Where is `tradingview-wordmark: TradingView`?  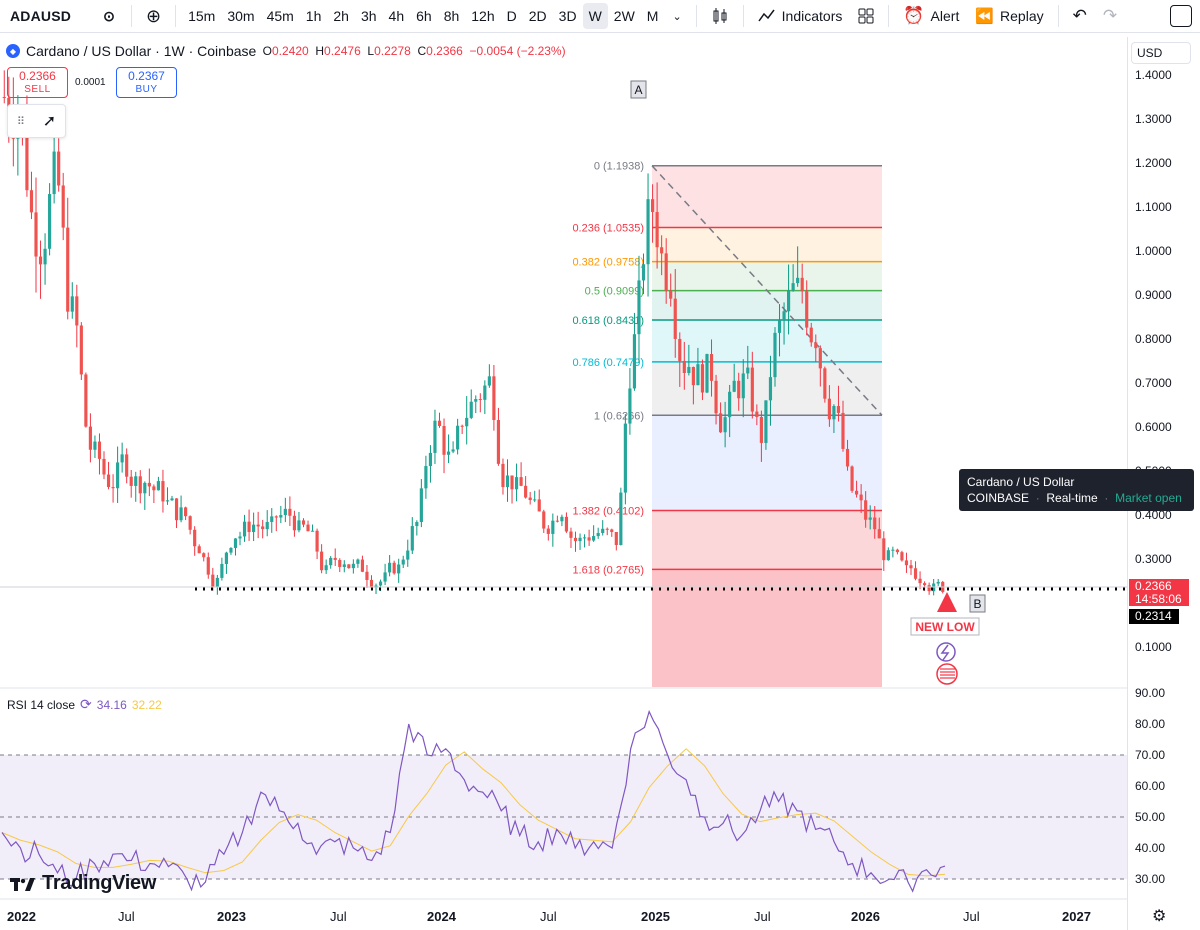
tradingview-wordmark: TradingView is located at coordinates (99, 883).